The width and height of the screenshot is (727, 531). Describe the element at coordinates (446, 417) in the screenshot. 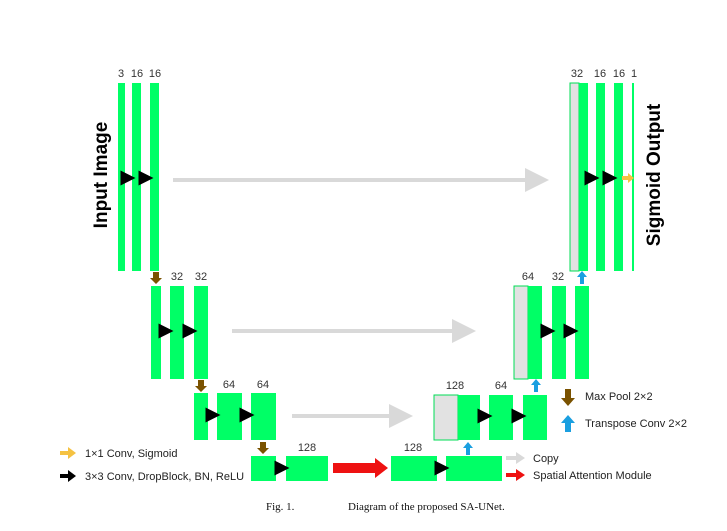

I see `l3-dec-copy-block` at that location.